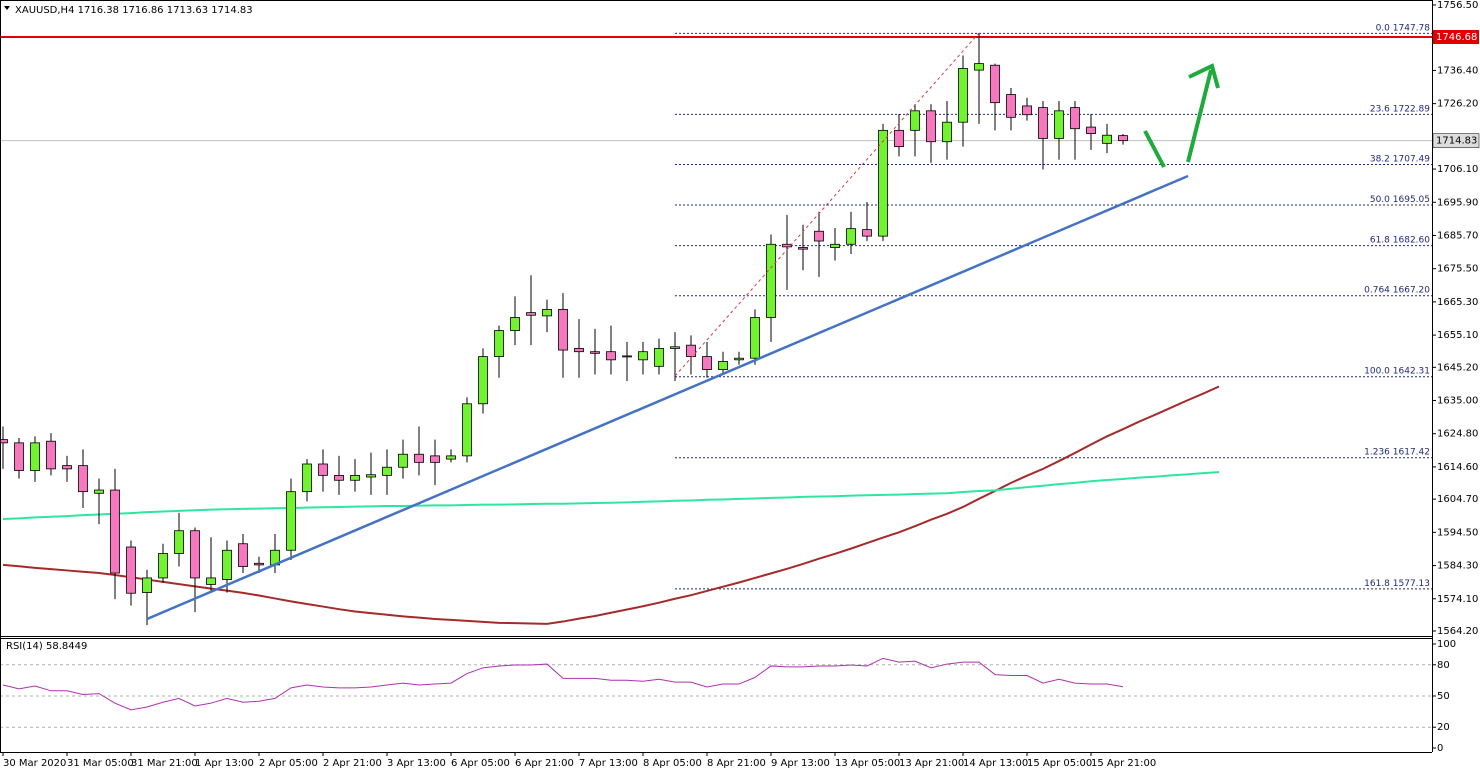 This screenshot has height=774, width=1480. What do you see at coordinates (1123, 763) in the screenshot?
I see `x-tick-label: 15 Apr 21:00` at bounding box center [1123, 763].